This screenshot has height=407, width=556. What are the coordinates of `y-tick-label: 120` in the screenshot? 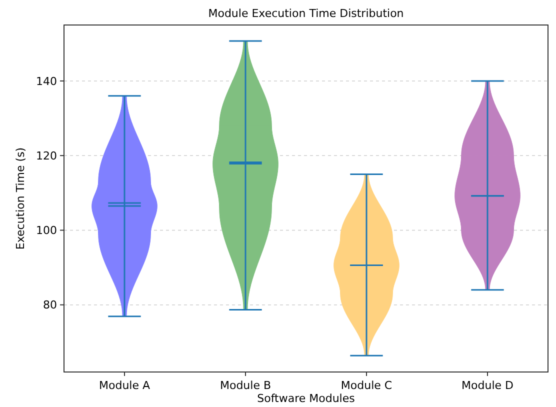 It's located at (46, 155).